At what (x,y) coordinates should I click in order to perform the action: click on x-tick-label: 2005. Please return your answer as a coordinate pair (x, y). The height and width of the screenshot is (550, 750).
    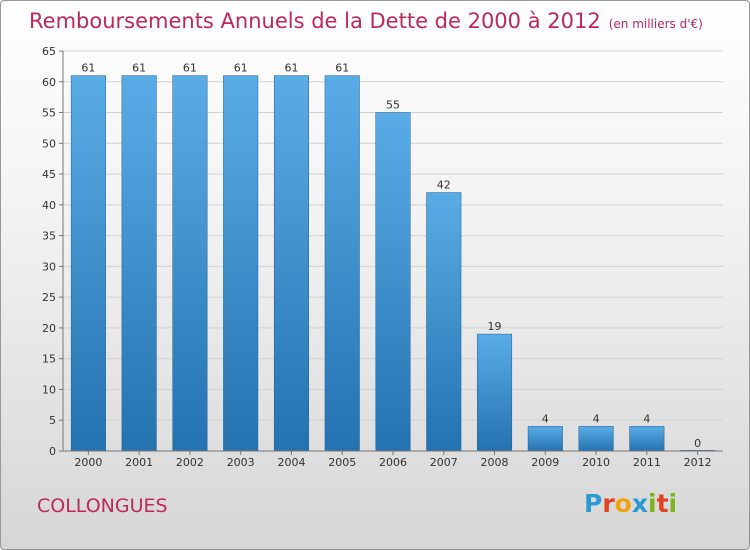
    Looking at the image, I should click on (342, 462).